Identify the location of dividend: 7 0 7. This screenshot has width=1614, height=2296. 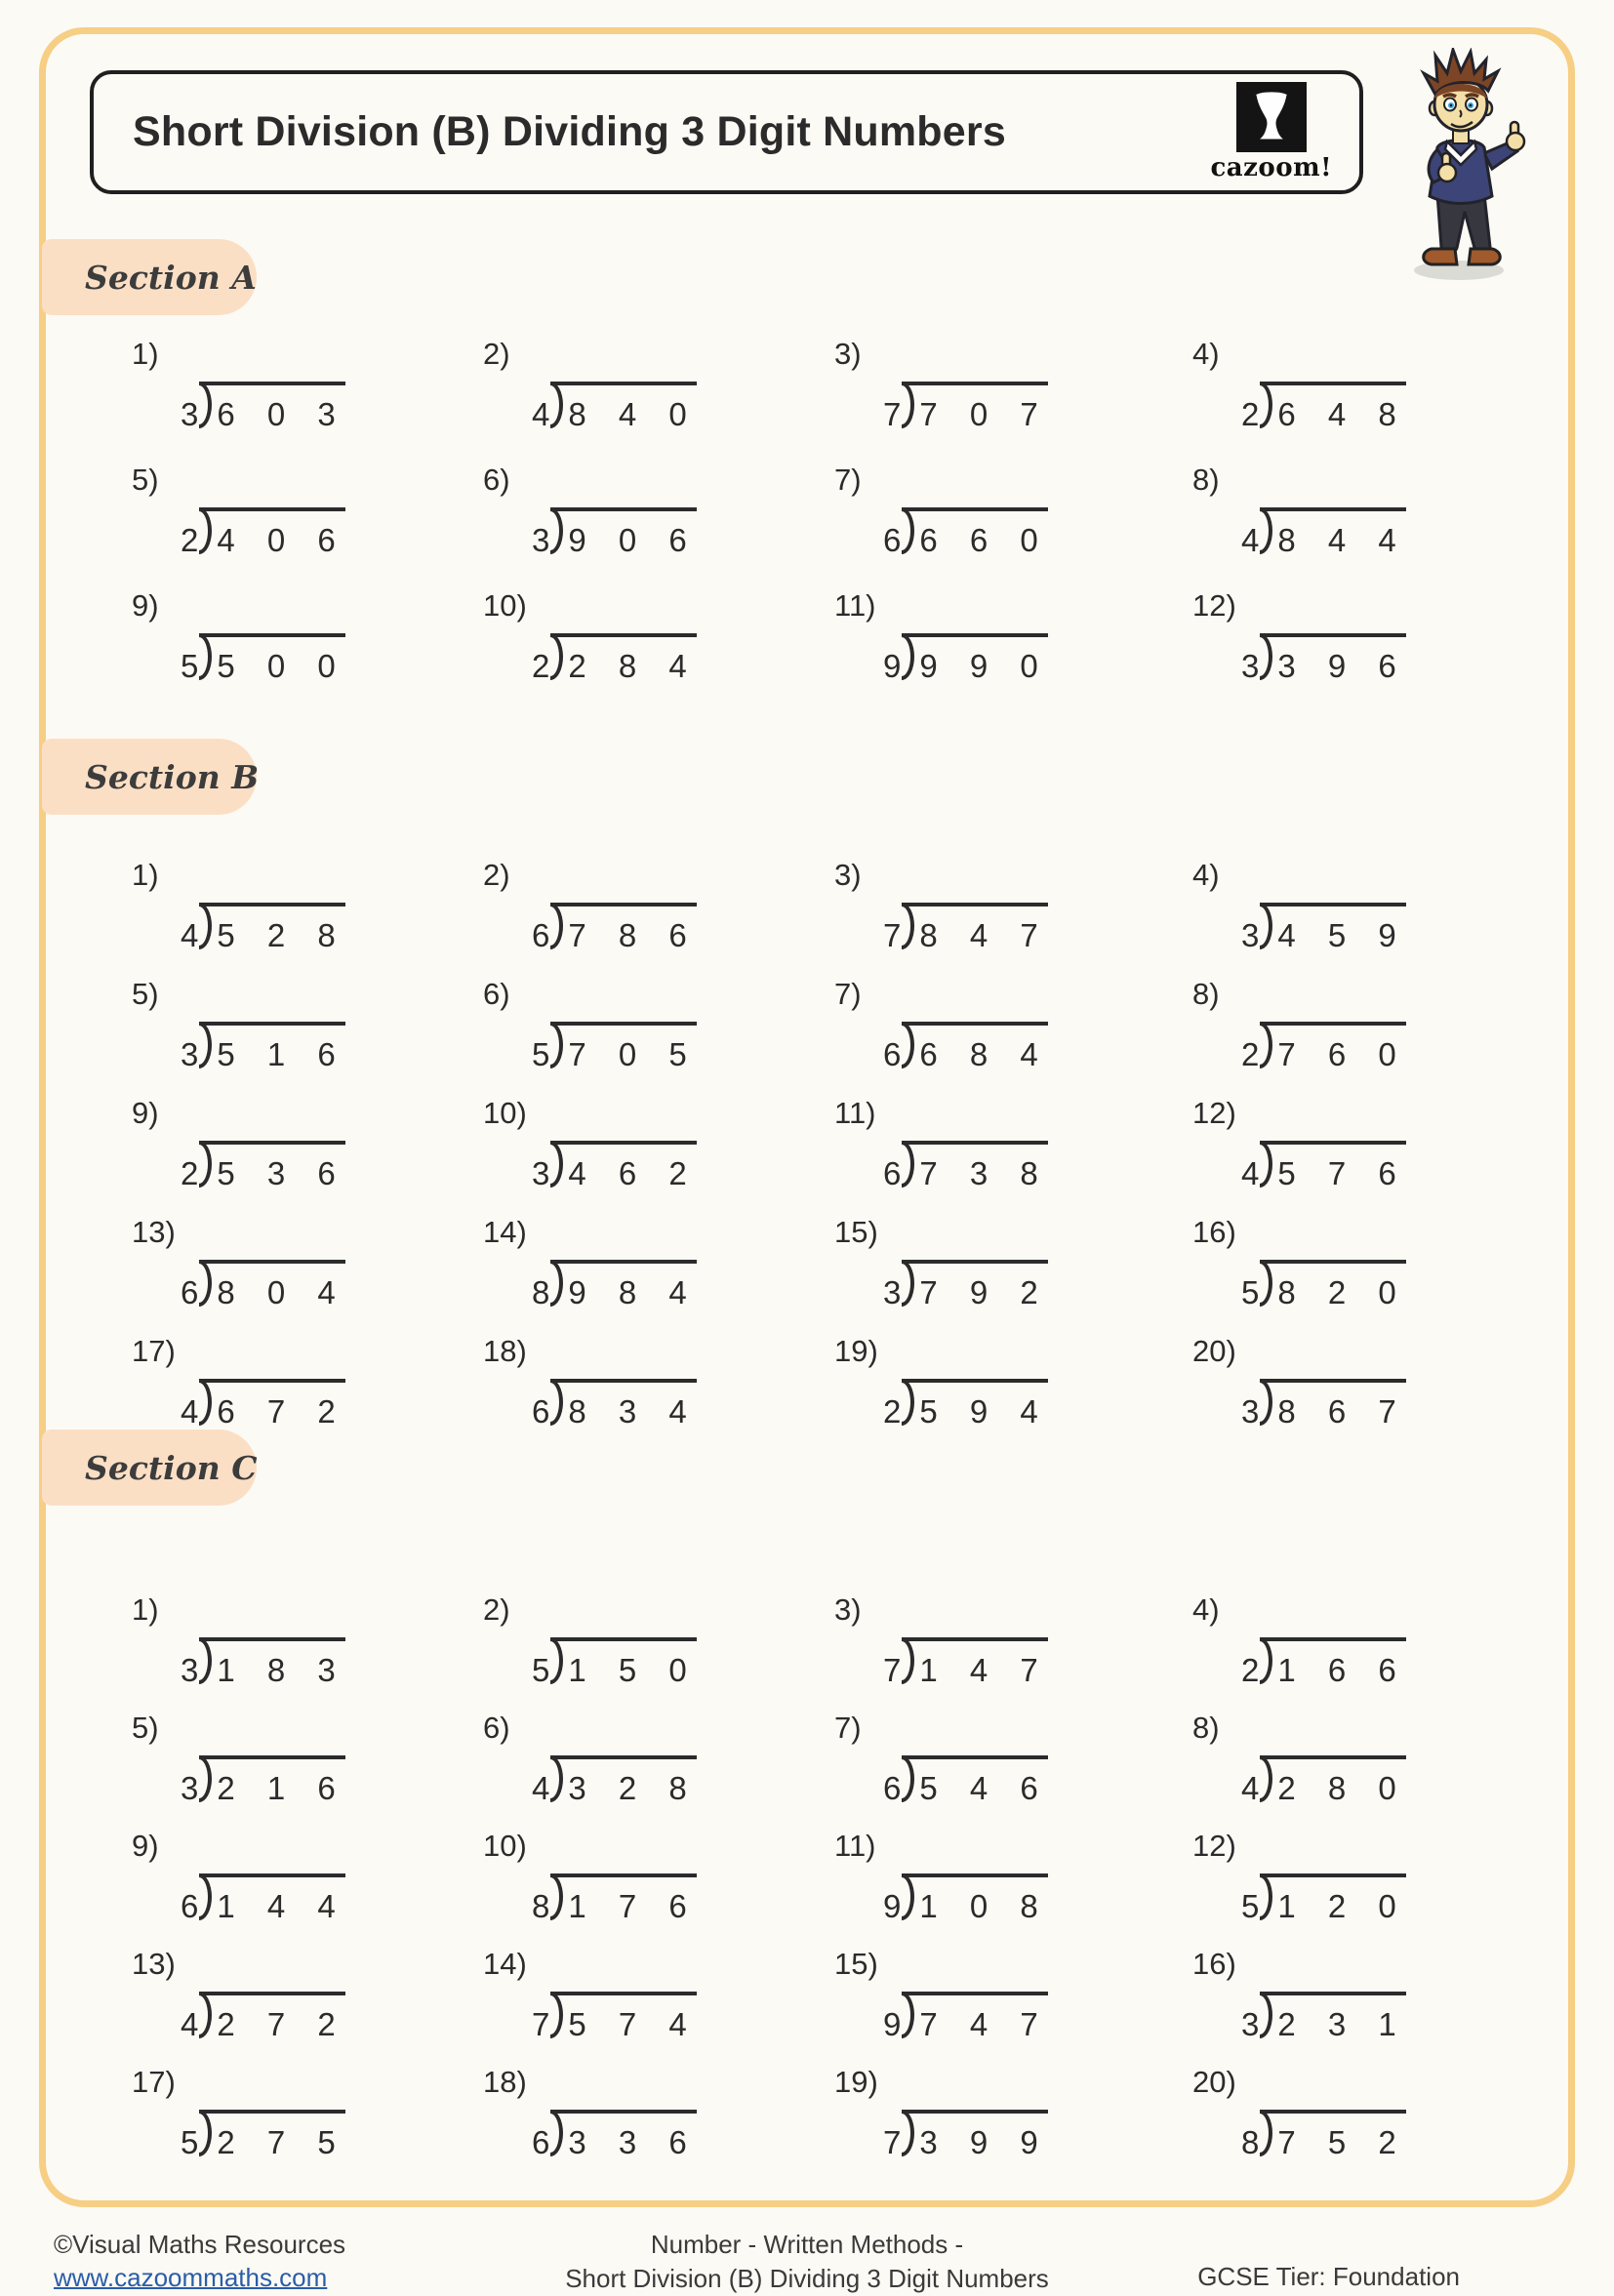
(975, 406).